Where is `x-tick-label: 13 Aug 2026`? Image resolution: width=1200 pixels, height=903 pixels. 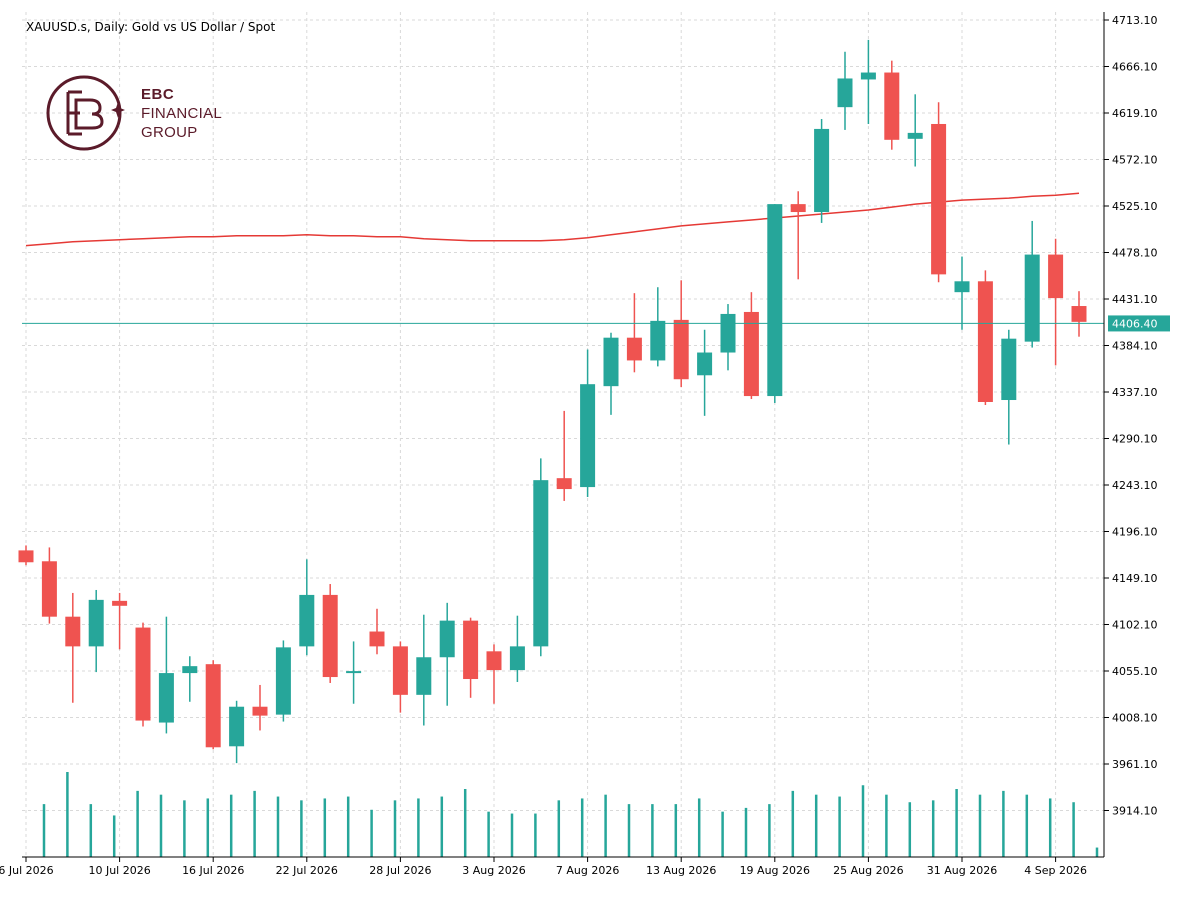 x-tick-label: 13 Aug 2026 is located at coordinates (681, 870).